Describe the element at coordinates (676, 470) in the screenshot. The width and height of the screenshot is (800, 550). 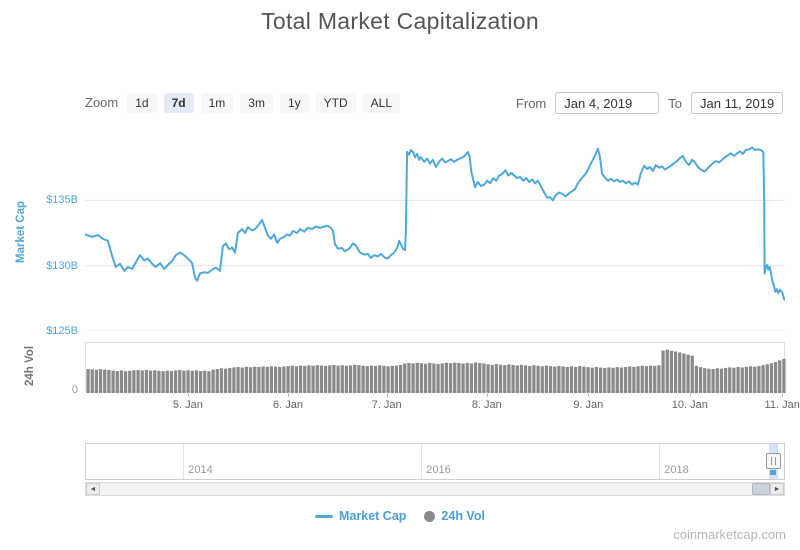
I see `navigator-year-label: 2018` at that location.